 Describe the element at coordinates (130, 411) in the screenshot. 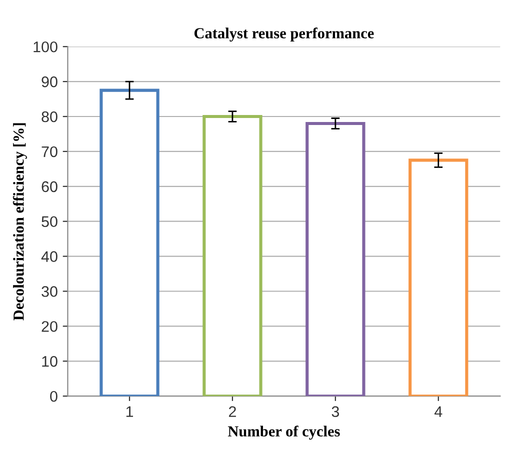

I see `x-tick-label: 1` at that location.